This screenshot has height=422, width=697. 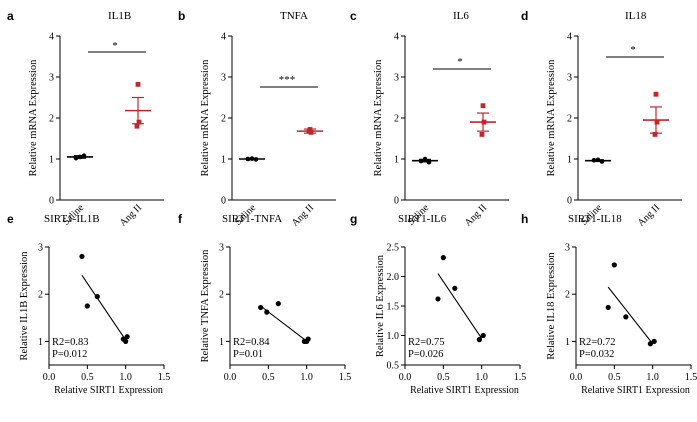 What do you see at coordinates (353, 16) in the screenshot?
I see `panel-letter: c` at bounding box center [353, 16].